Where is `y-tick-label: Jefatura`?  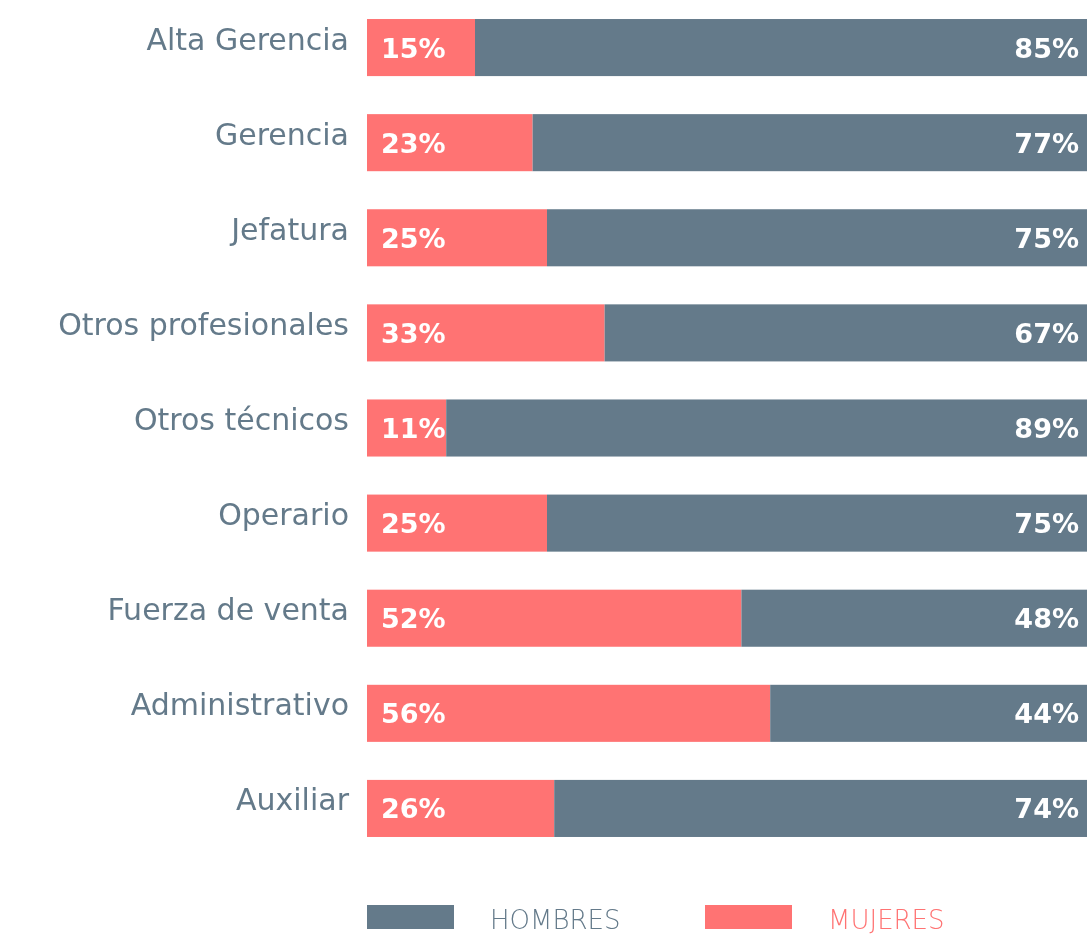
y-tick-label: Jefatura is located at coordinates (289, 229).